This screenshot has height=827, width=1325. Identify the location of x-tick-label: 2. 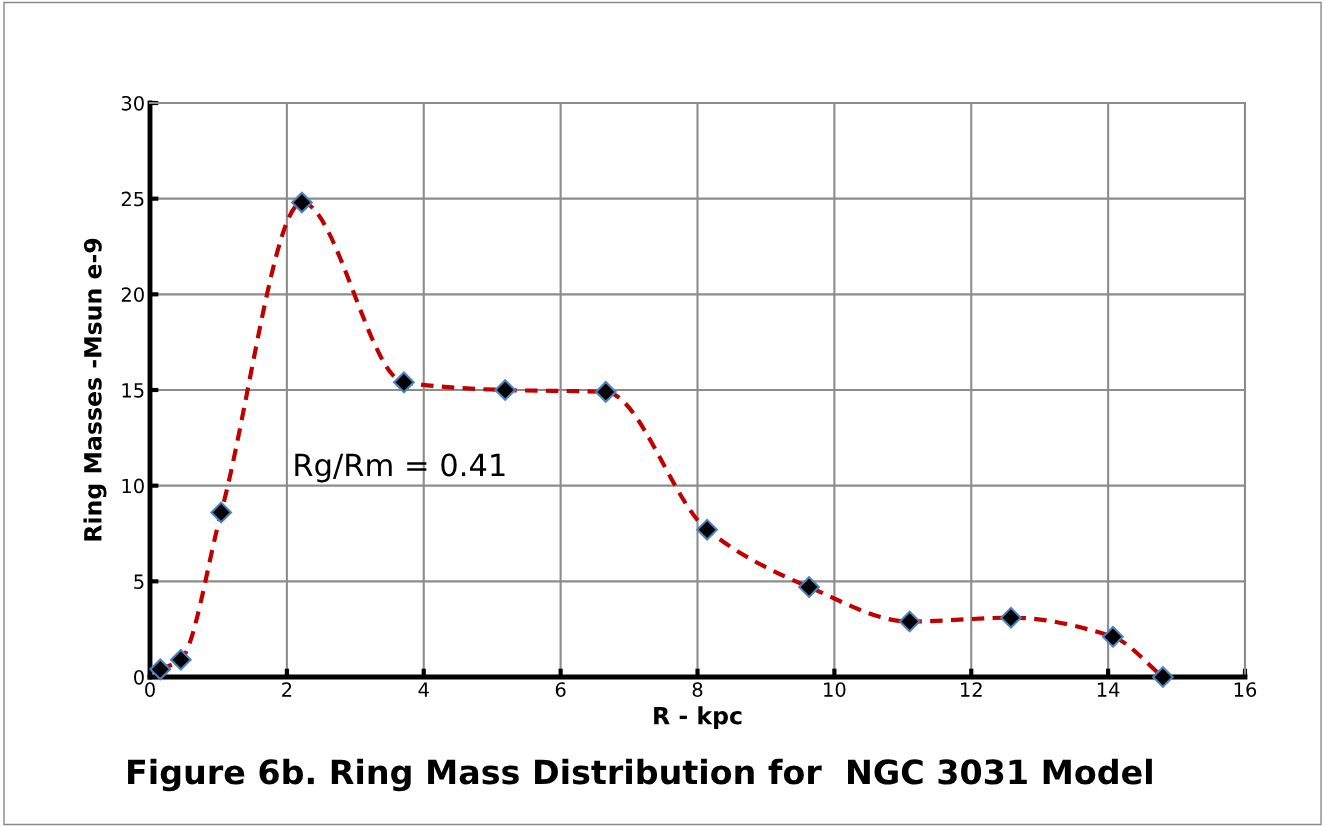
(287, 689).